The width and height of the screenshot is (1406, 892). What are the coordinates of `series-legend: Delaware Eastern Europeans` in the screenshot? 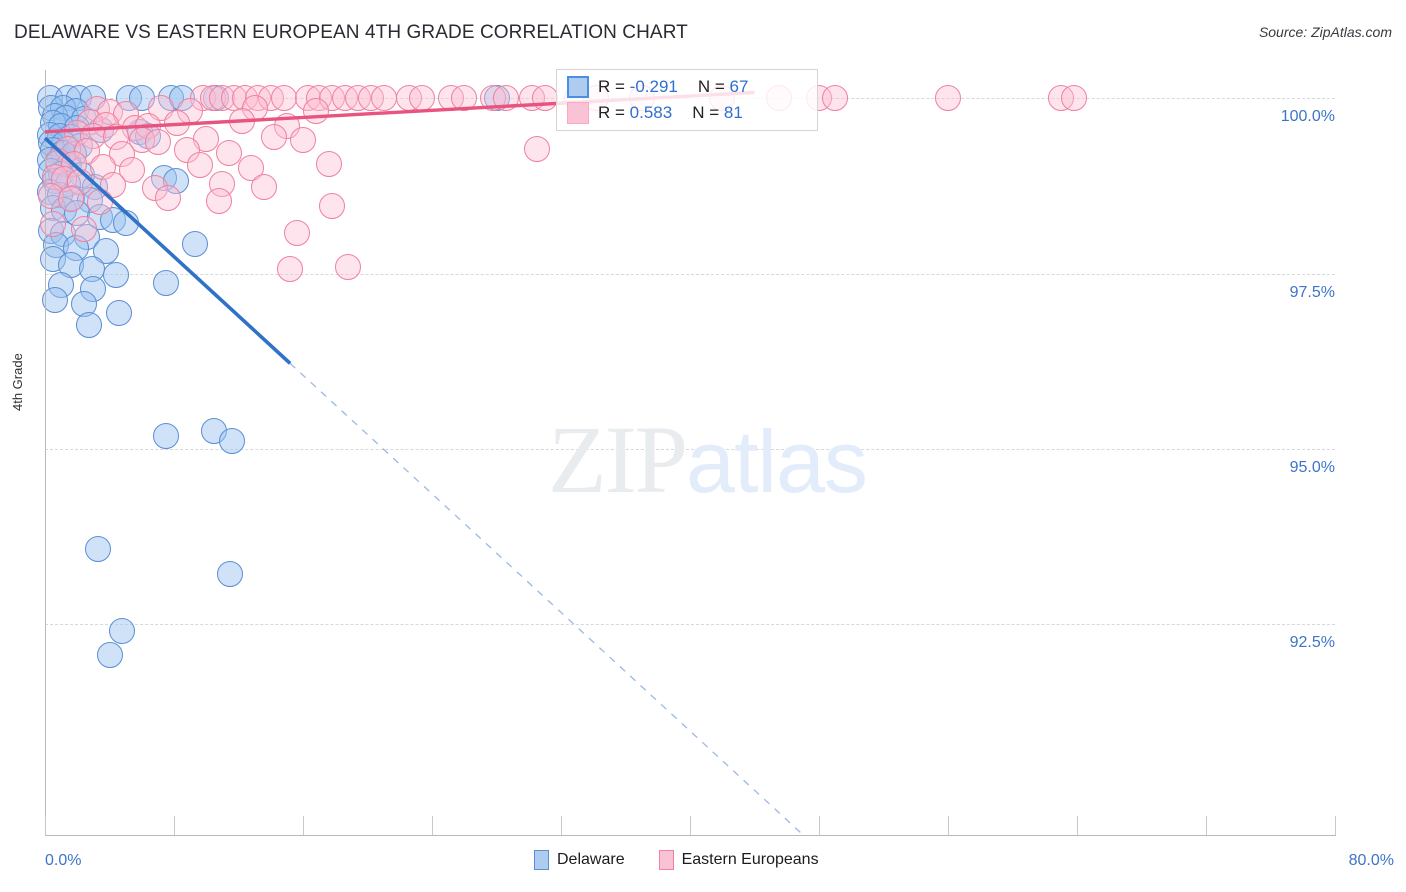 It's located at (689, 860).